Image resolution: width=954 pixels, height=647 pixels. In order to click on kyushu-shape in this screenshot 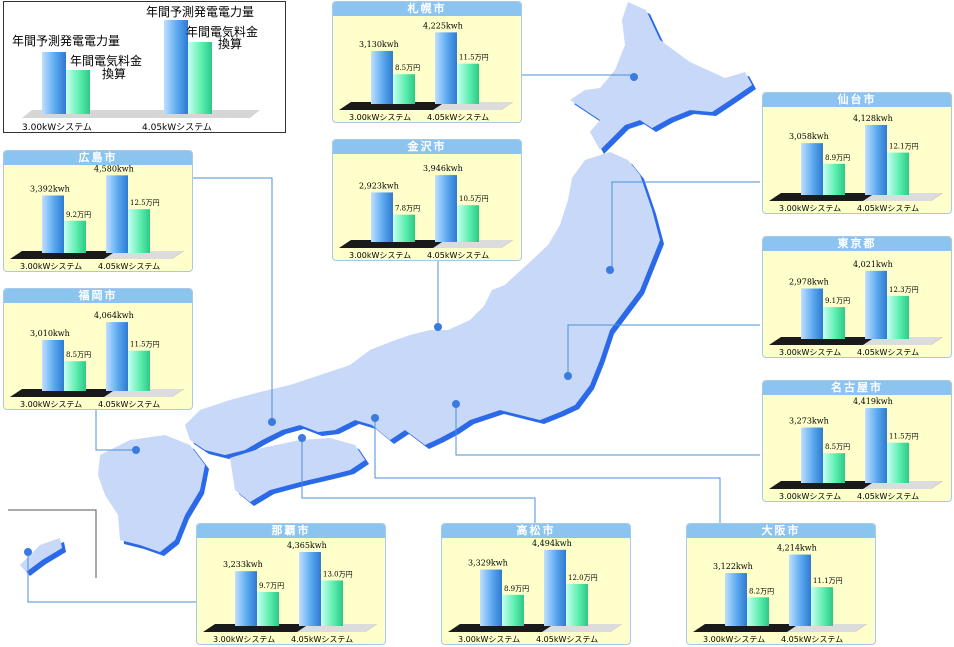, I will do `click(151, 493)`.